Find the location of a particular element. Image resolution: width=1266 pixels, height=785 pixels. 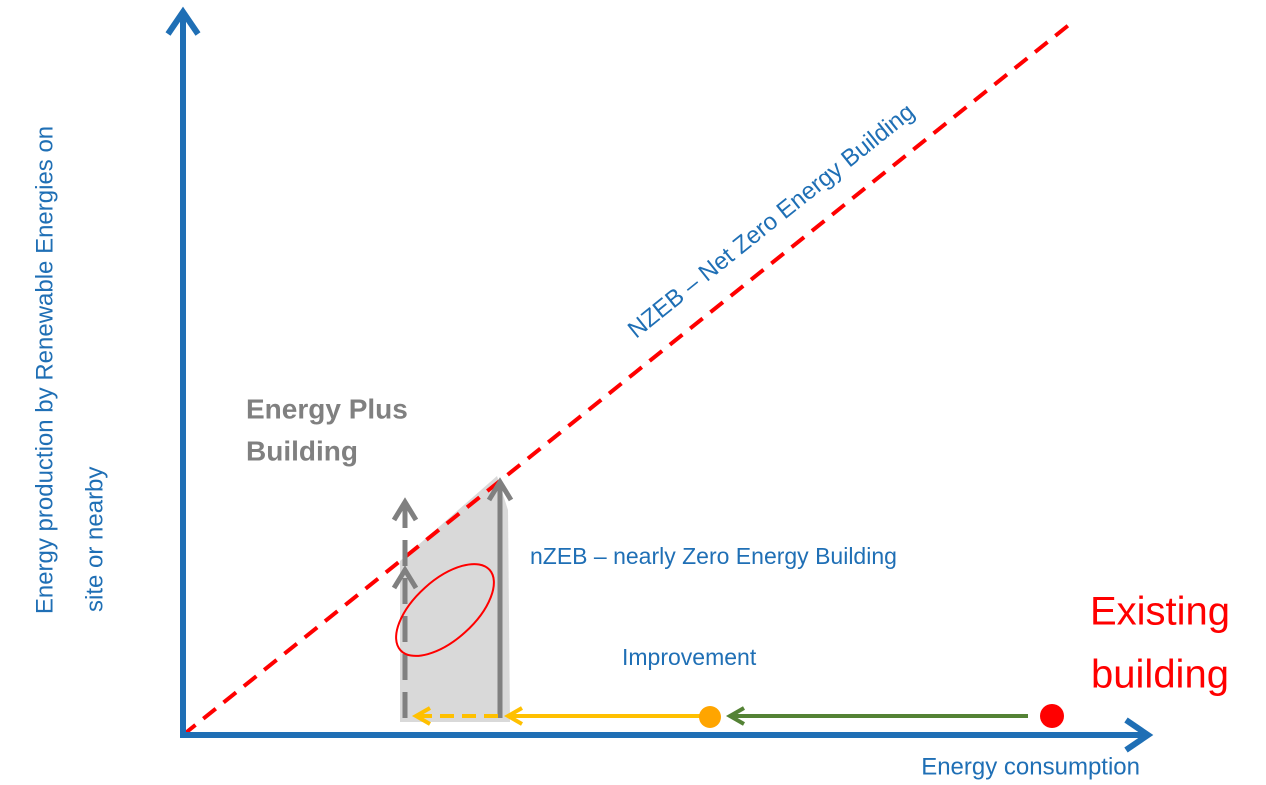

green-arrowhead is located at coordinates (735, 716).